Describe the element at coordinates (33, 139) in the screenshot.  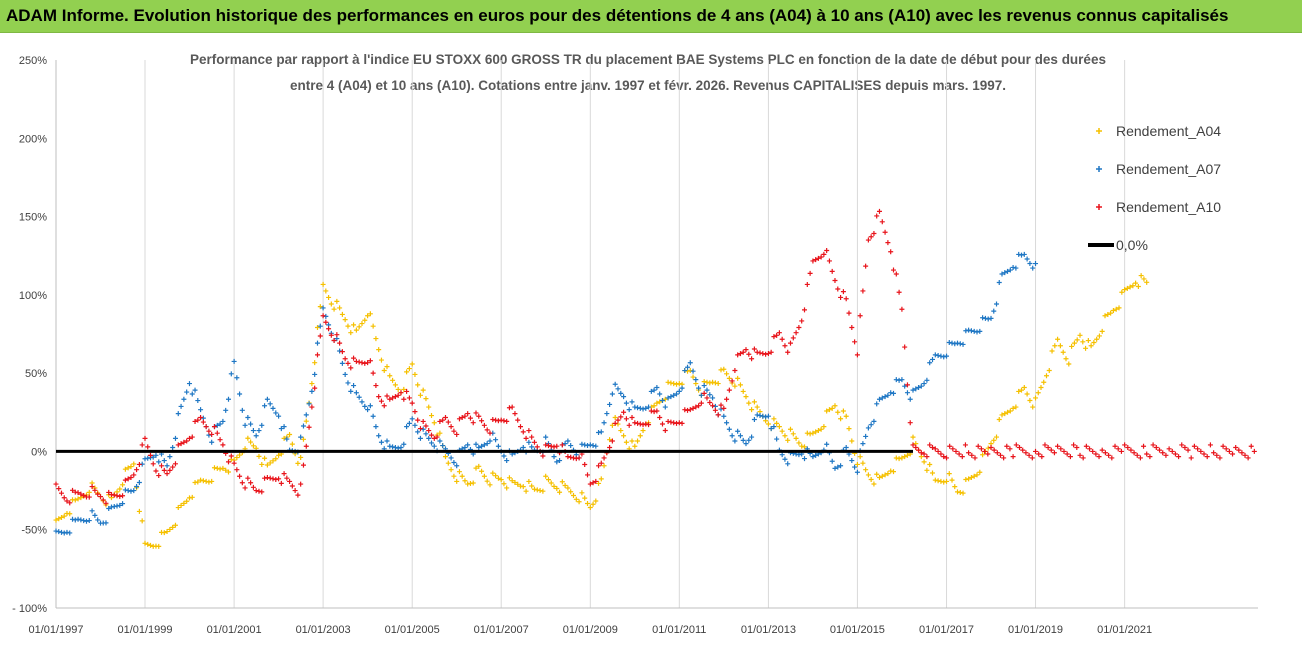
I see `y-tick-label: 200%` at that location.